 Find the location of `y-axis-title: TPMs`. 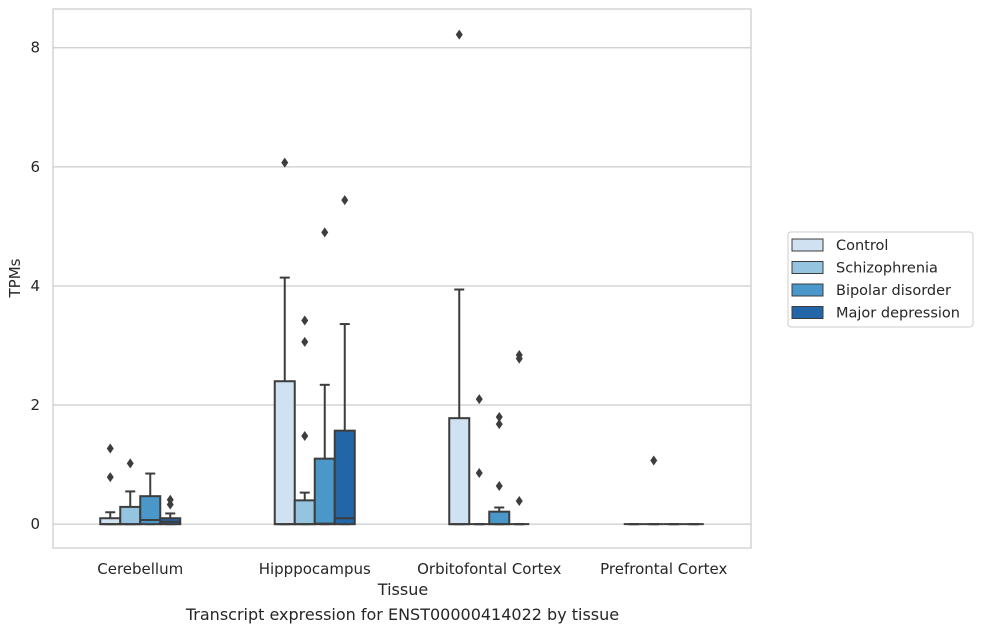

y-axis-title: TPMs is located at coordinates (15, 278).